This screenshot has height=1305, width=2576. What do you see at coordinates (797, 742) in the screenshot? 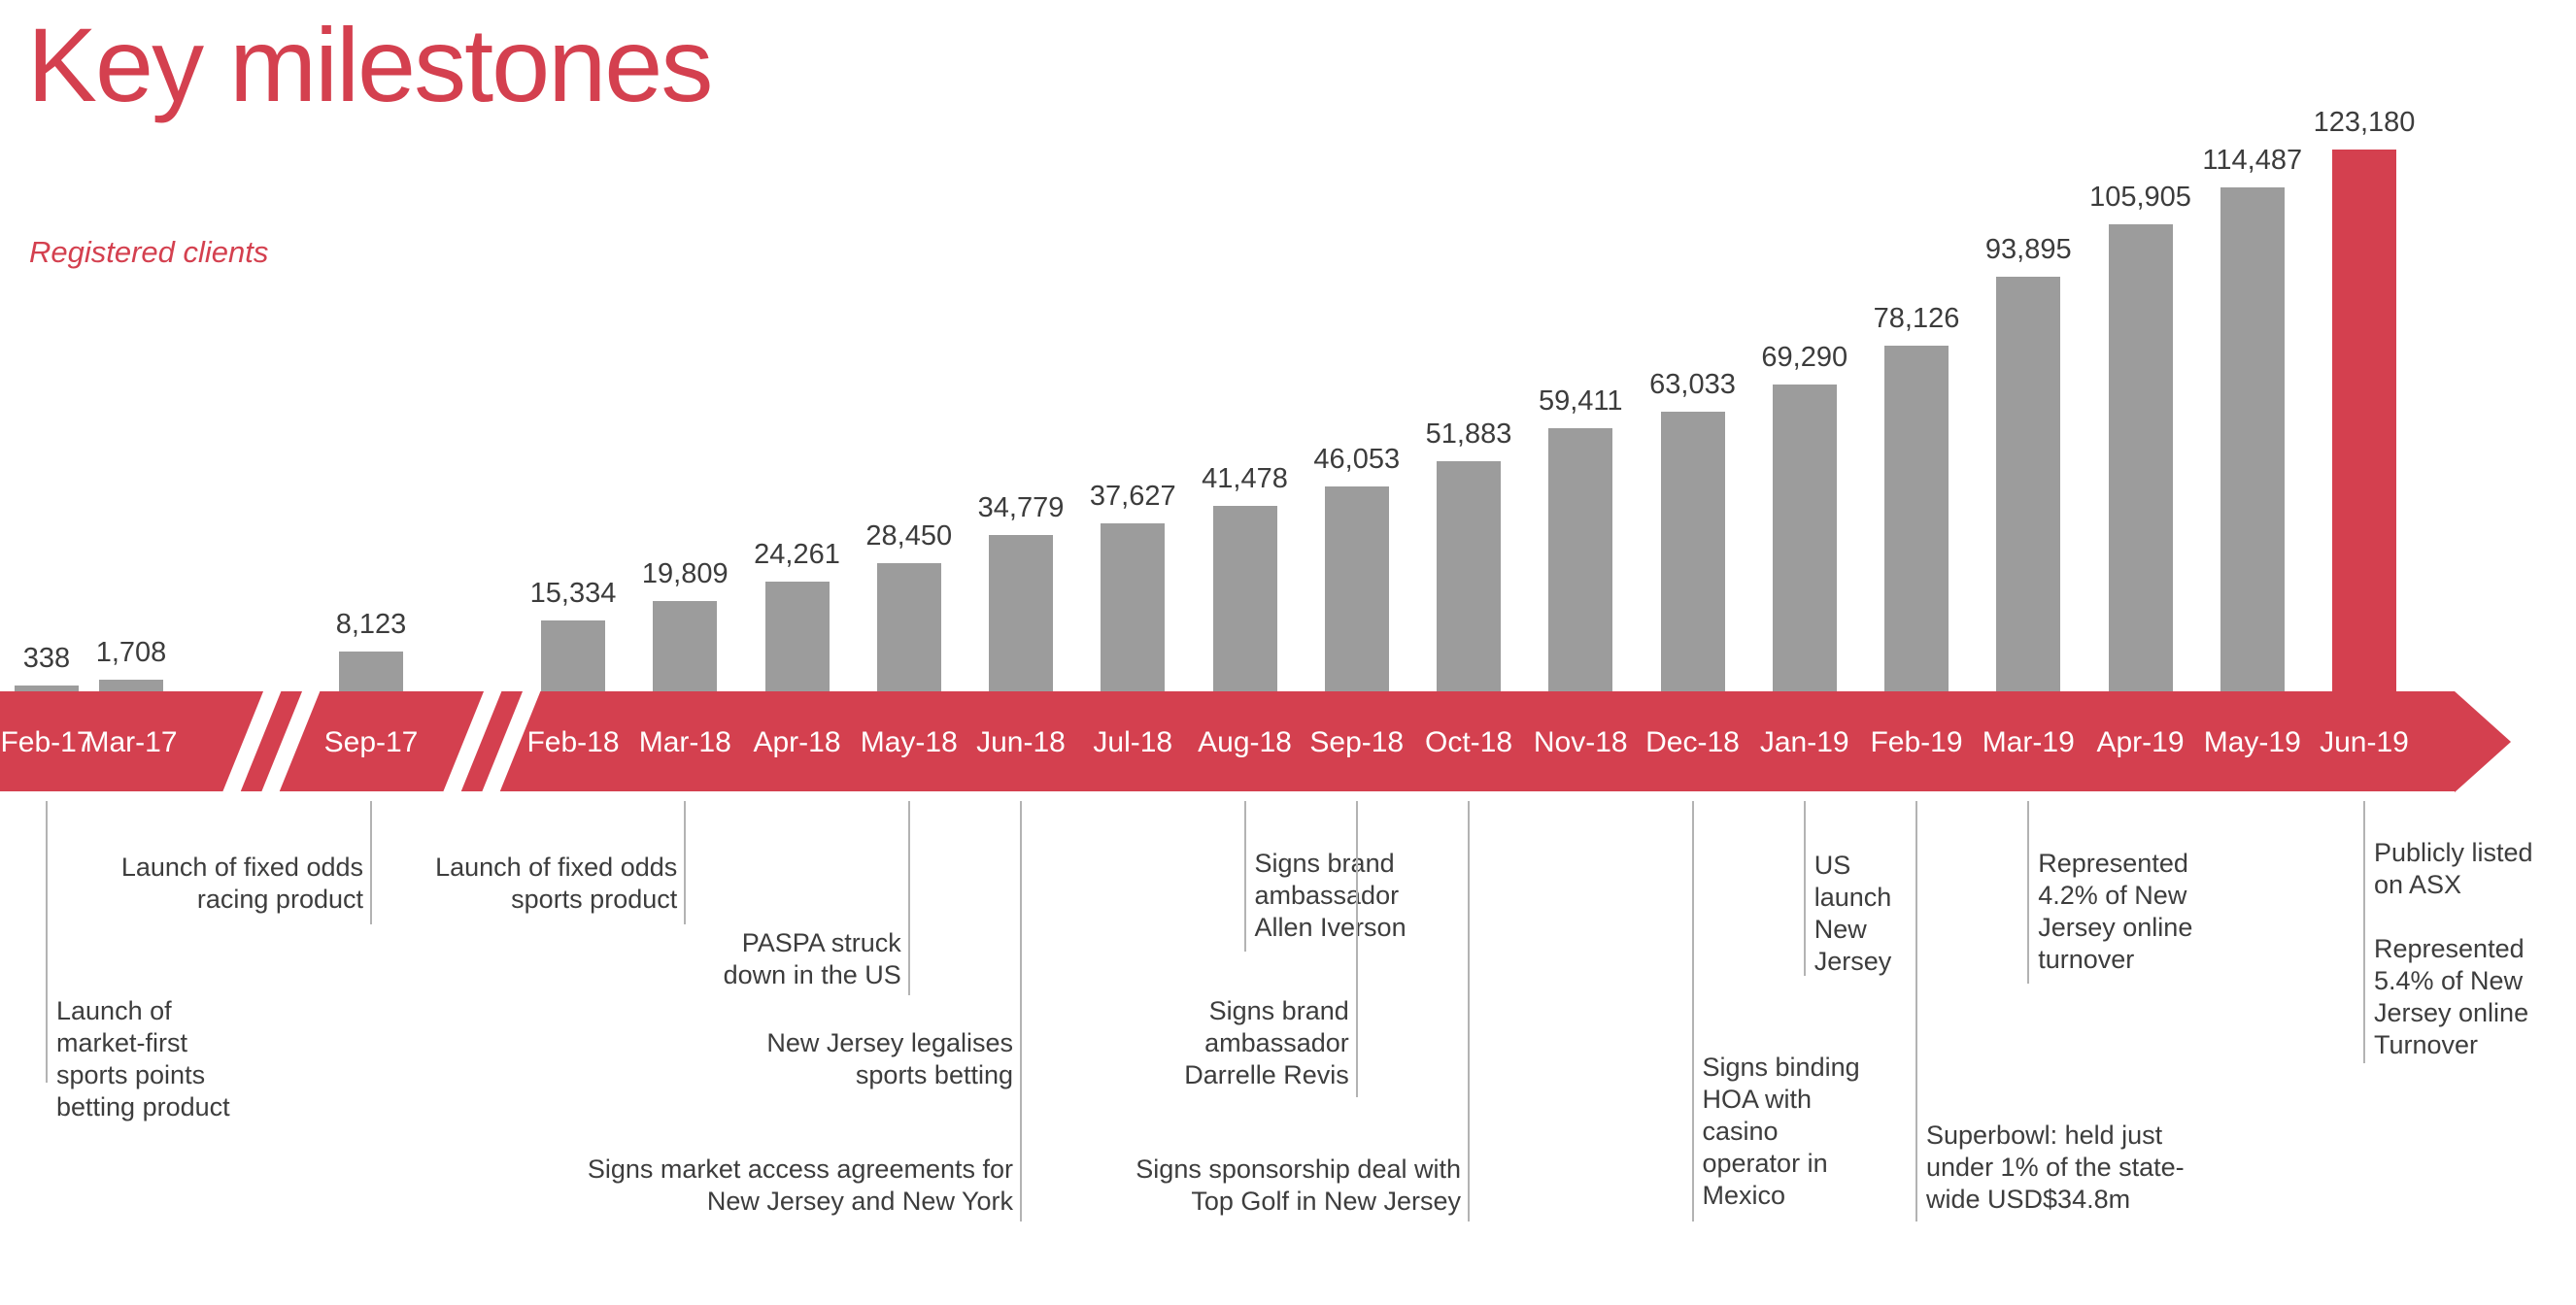
I see `month-label-Apr-18: Apr-18` at bounding box center [797, 742].